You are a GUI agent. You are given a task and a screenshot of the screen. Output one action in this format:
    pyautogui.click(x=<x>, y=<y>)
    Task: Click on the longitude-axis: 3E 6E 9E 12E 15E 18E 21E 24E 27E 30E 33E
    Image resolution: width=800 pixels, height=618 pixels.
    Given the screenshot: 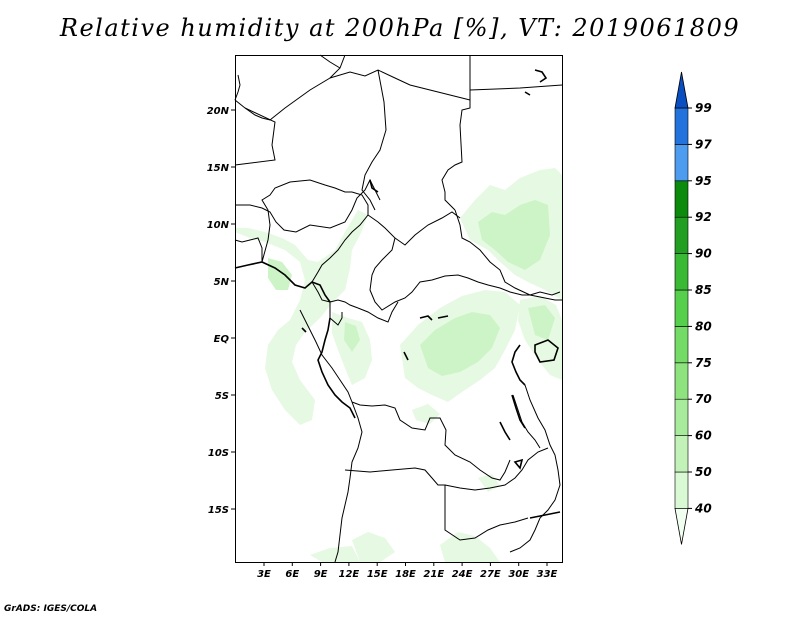 What is the action you would take?
    pyautogui.click(x=407, y=571)
    